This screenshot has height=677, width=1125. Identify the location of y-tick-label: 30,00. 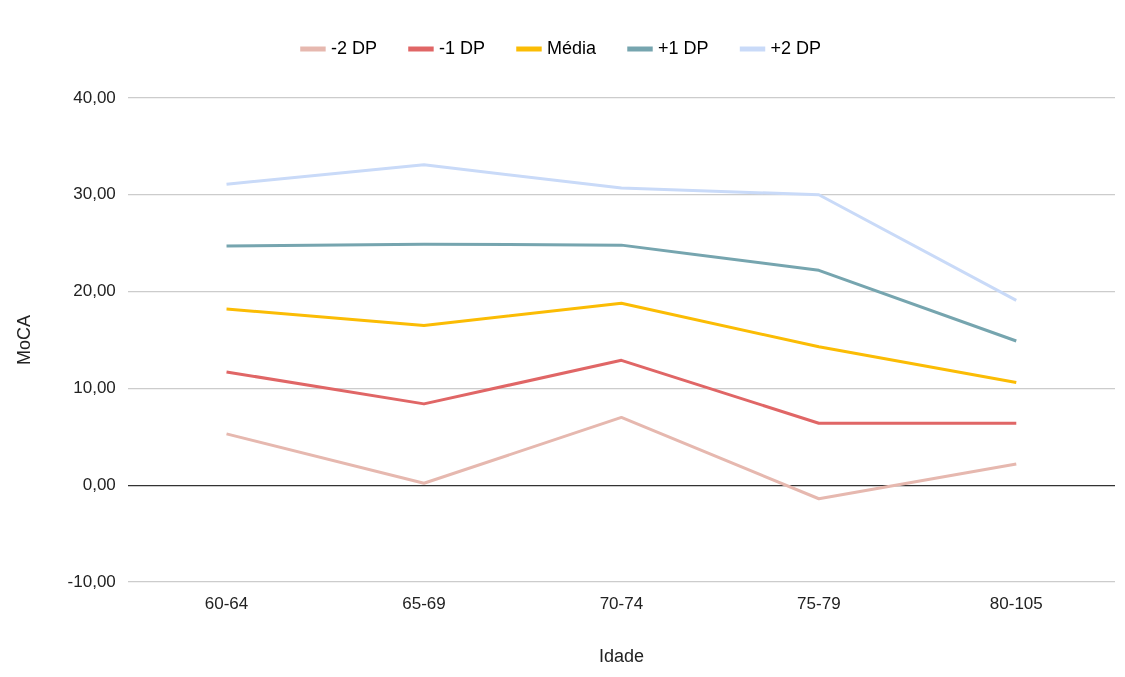
(94, 194).